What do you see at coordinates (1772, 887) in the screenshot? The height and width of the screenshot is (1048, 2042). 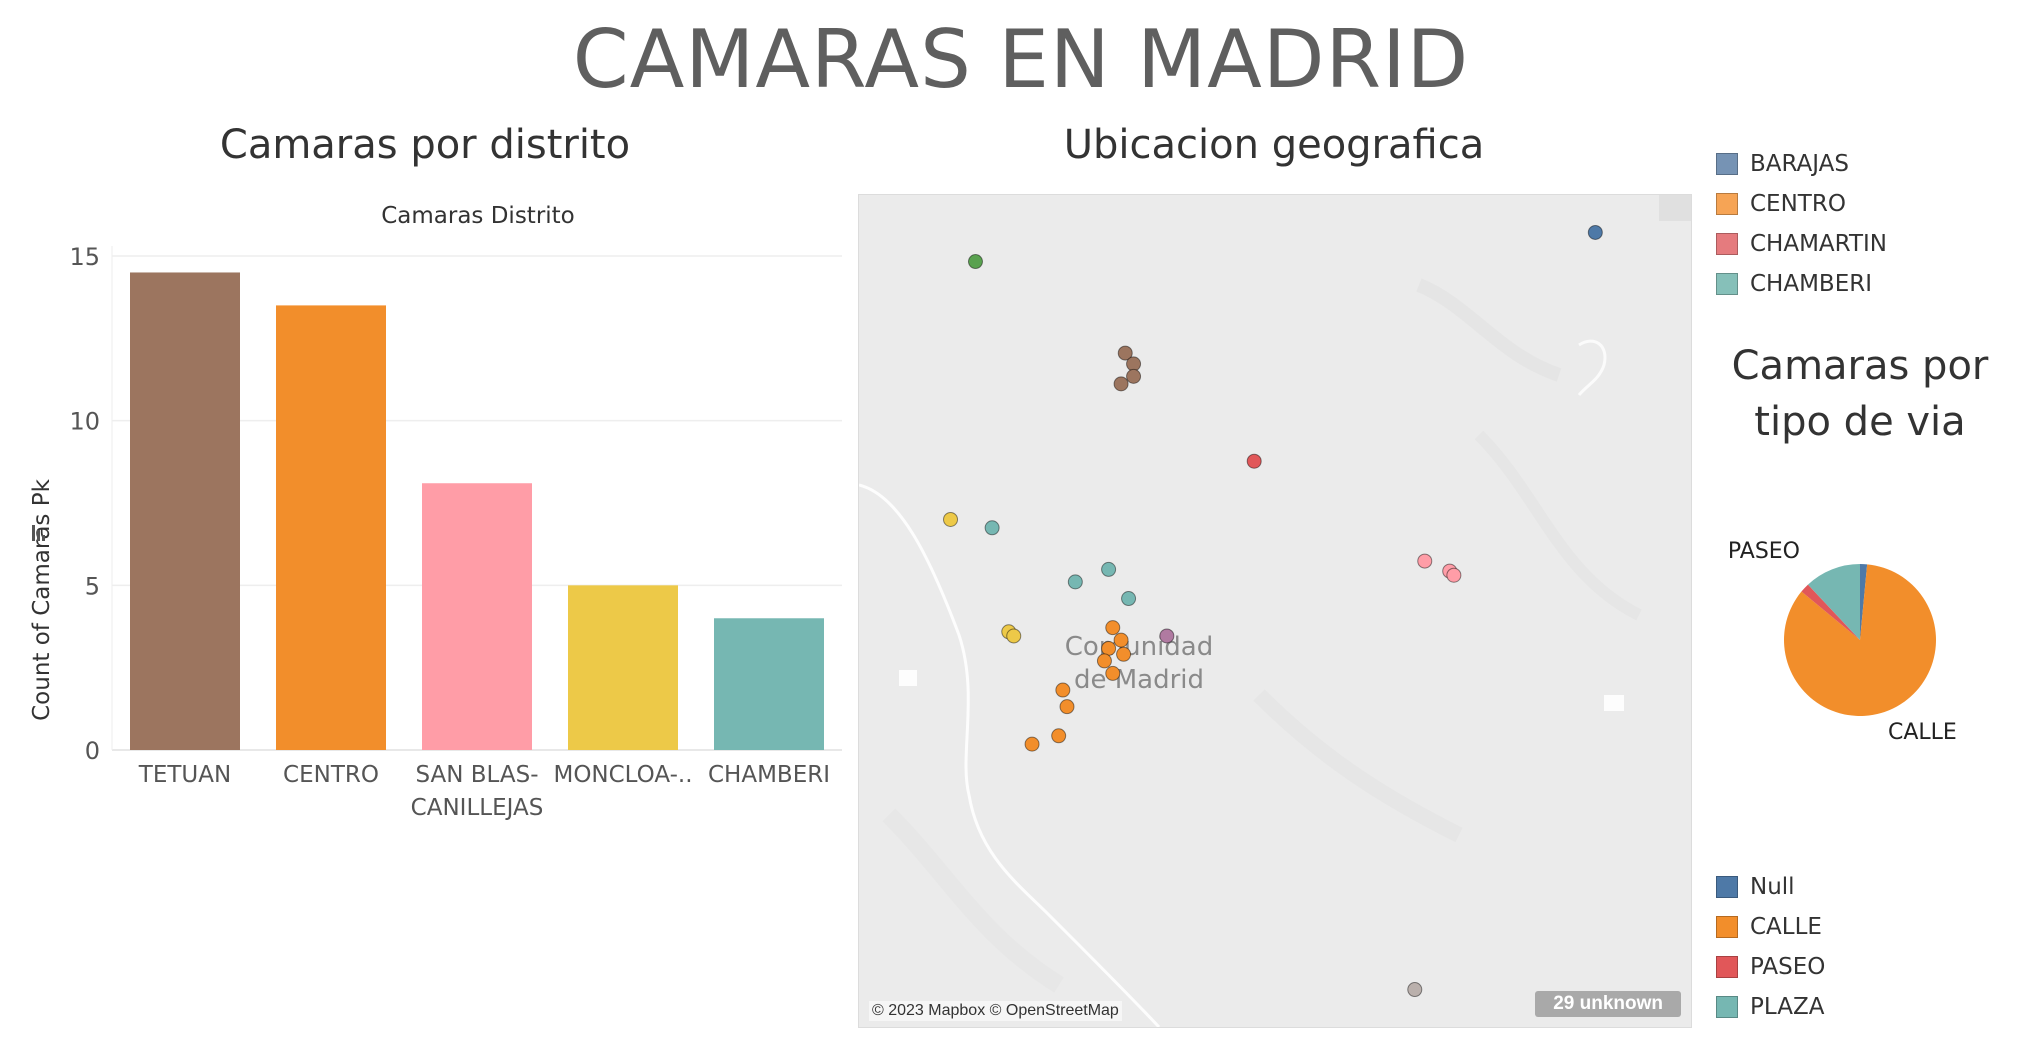 I see `legend-label: Null` at bounding box center [1772, 887].